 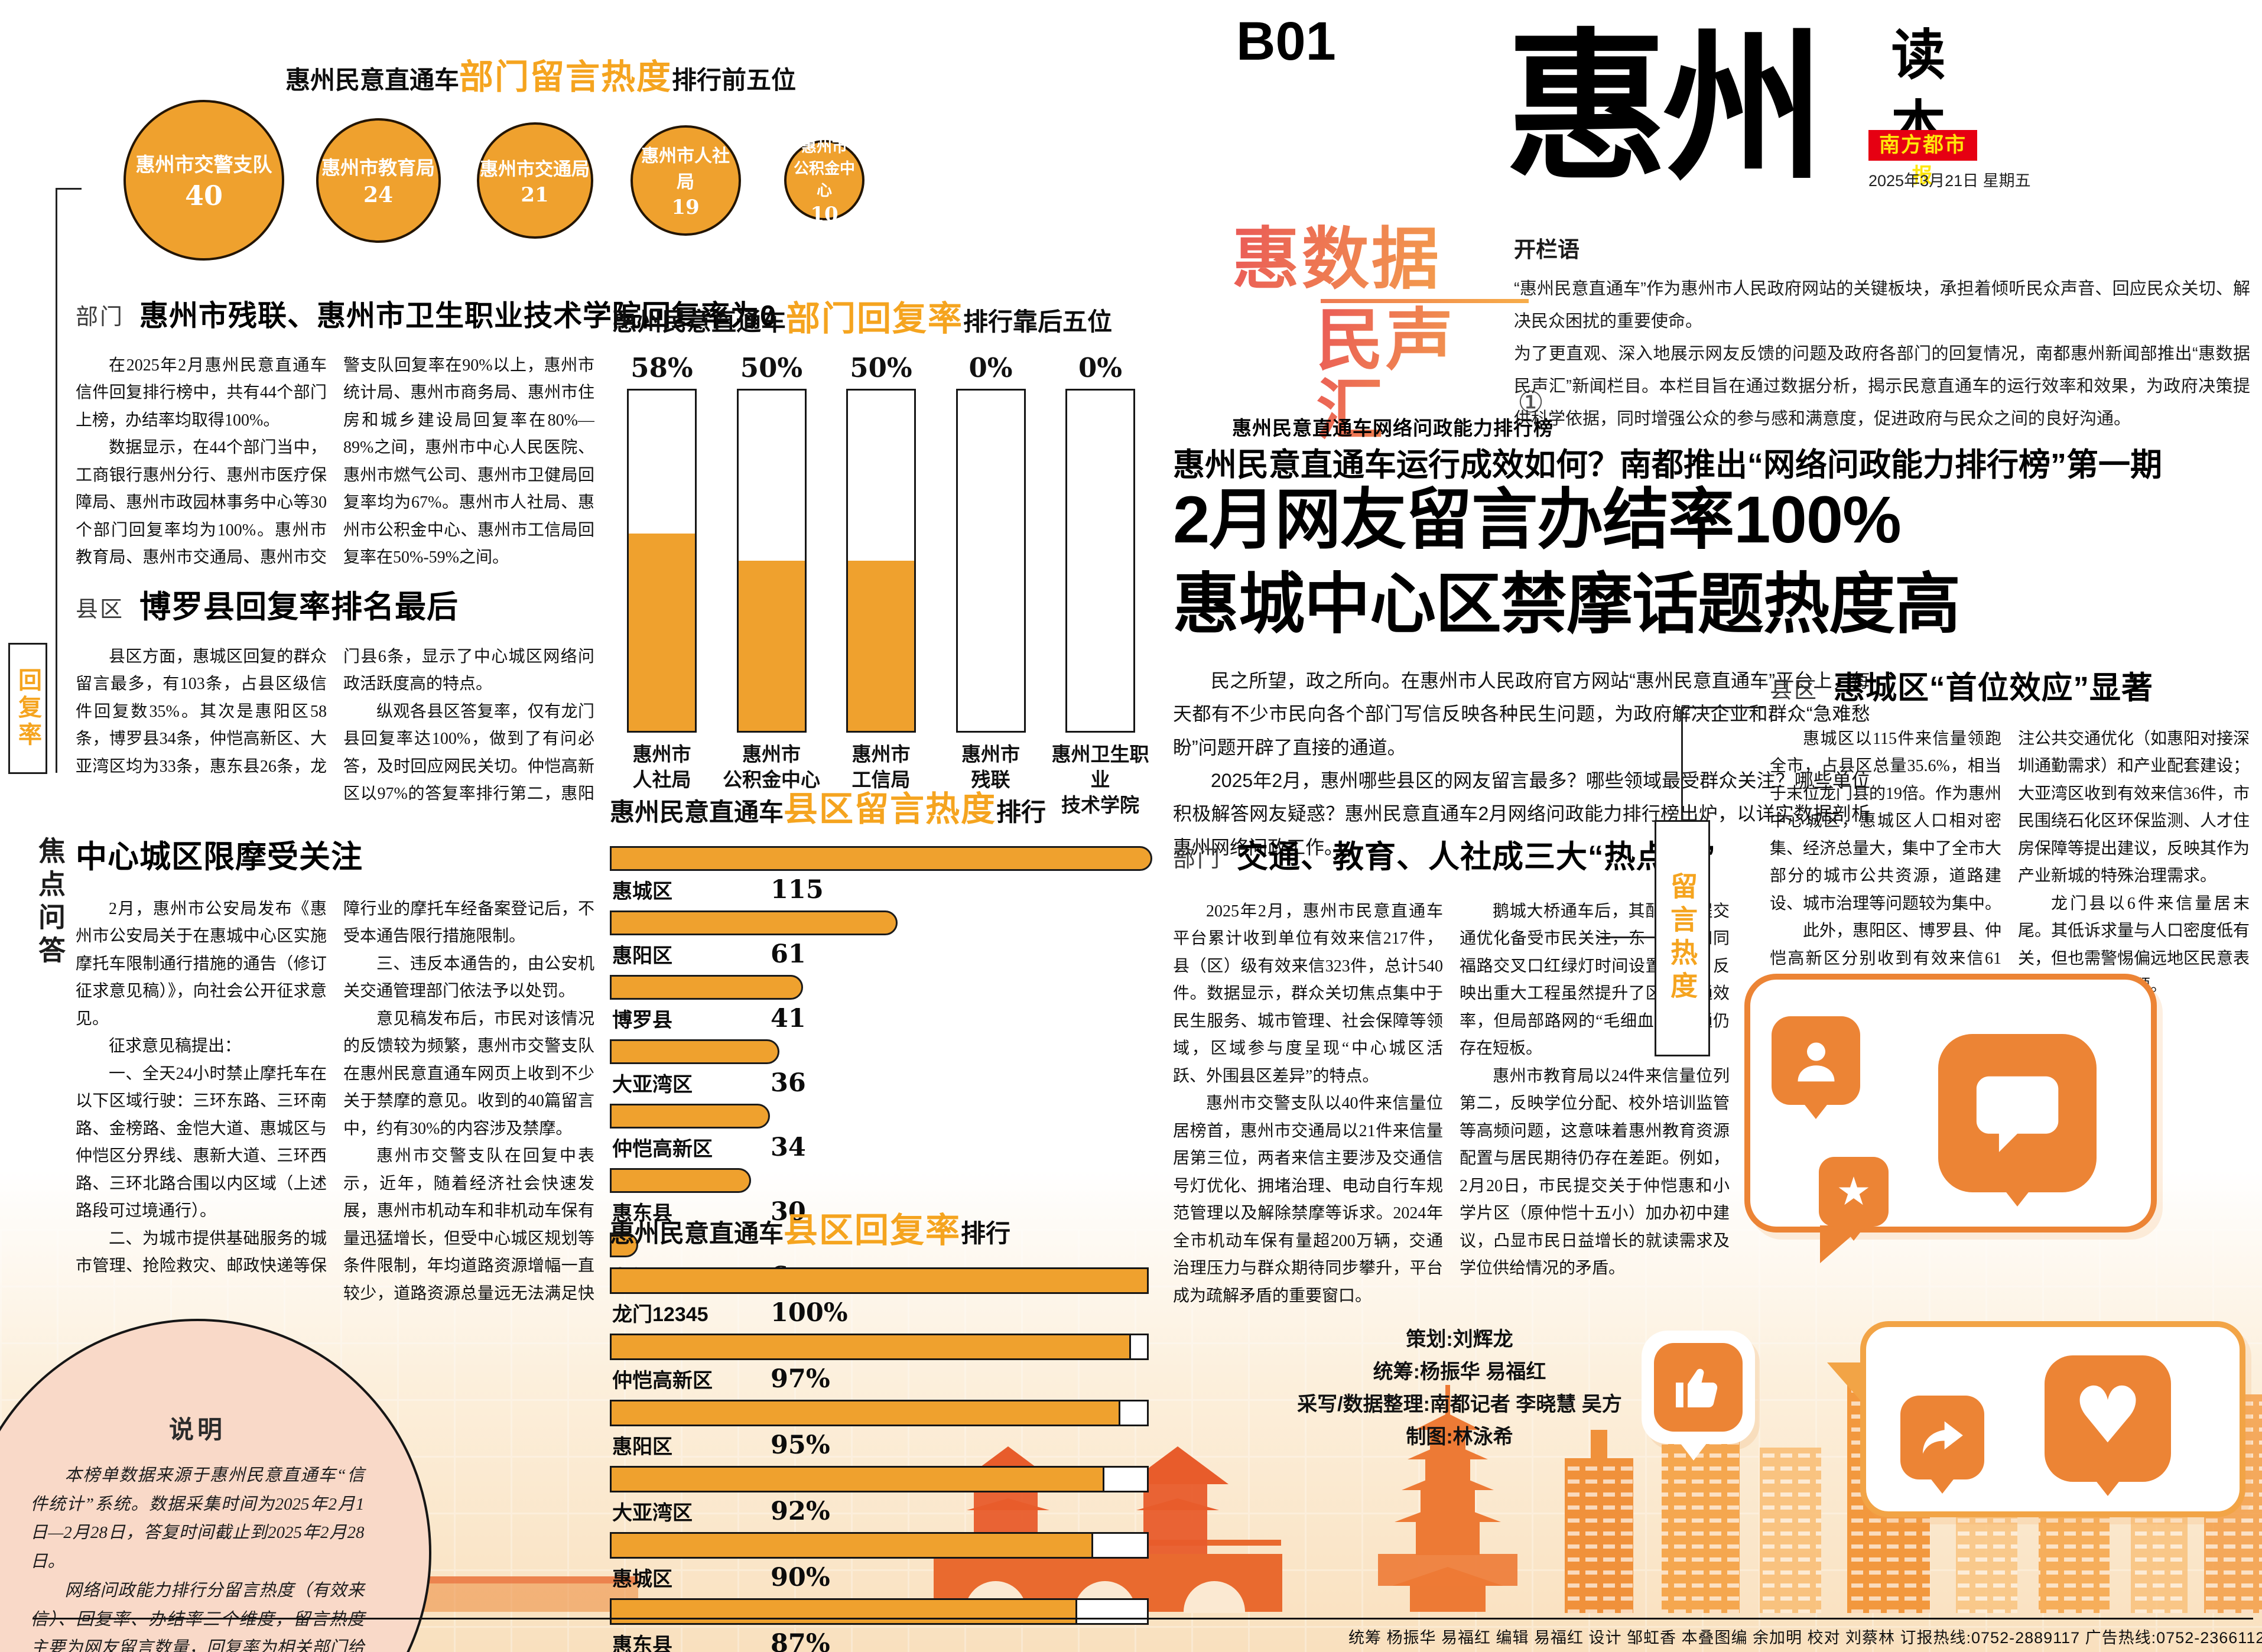 I want to click on brand-logo: 南方都市报, so click(x=1923, y=158).